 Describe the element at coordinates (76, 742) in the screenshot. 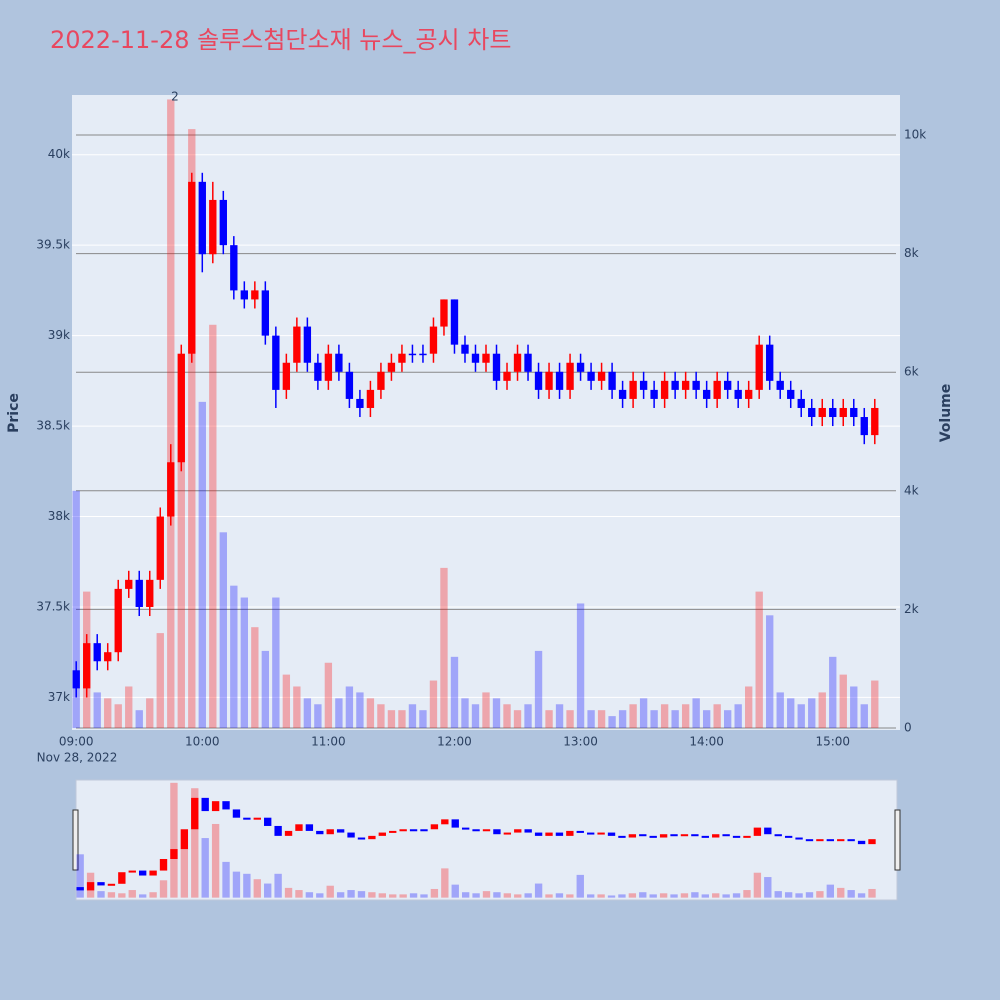

I see `x-tick-label: 09:00` at that location.